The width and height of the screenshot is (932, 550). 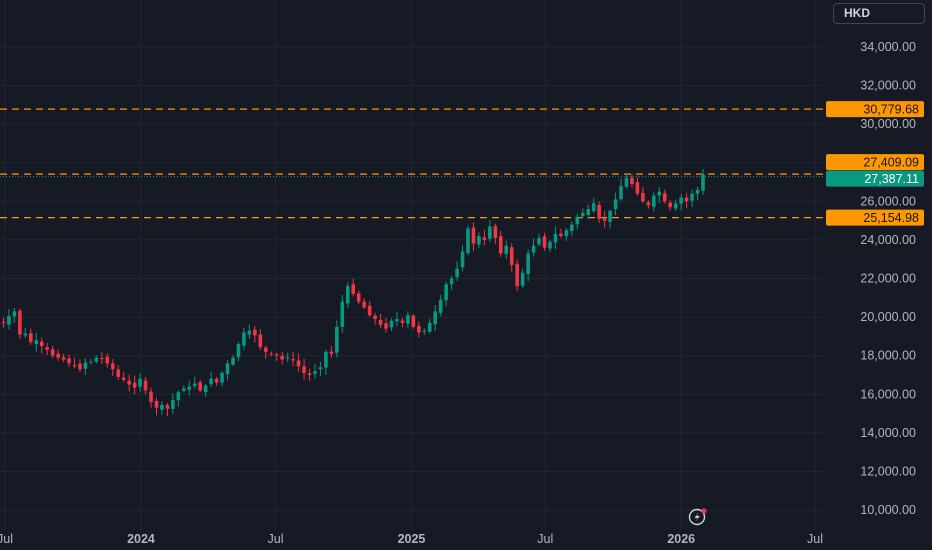 What do you see at coordinates (875, 217) in the screenshot?
I see `price-badge: 25,154.98` at bounding box center [875, 217].